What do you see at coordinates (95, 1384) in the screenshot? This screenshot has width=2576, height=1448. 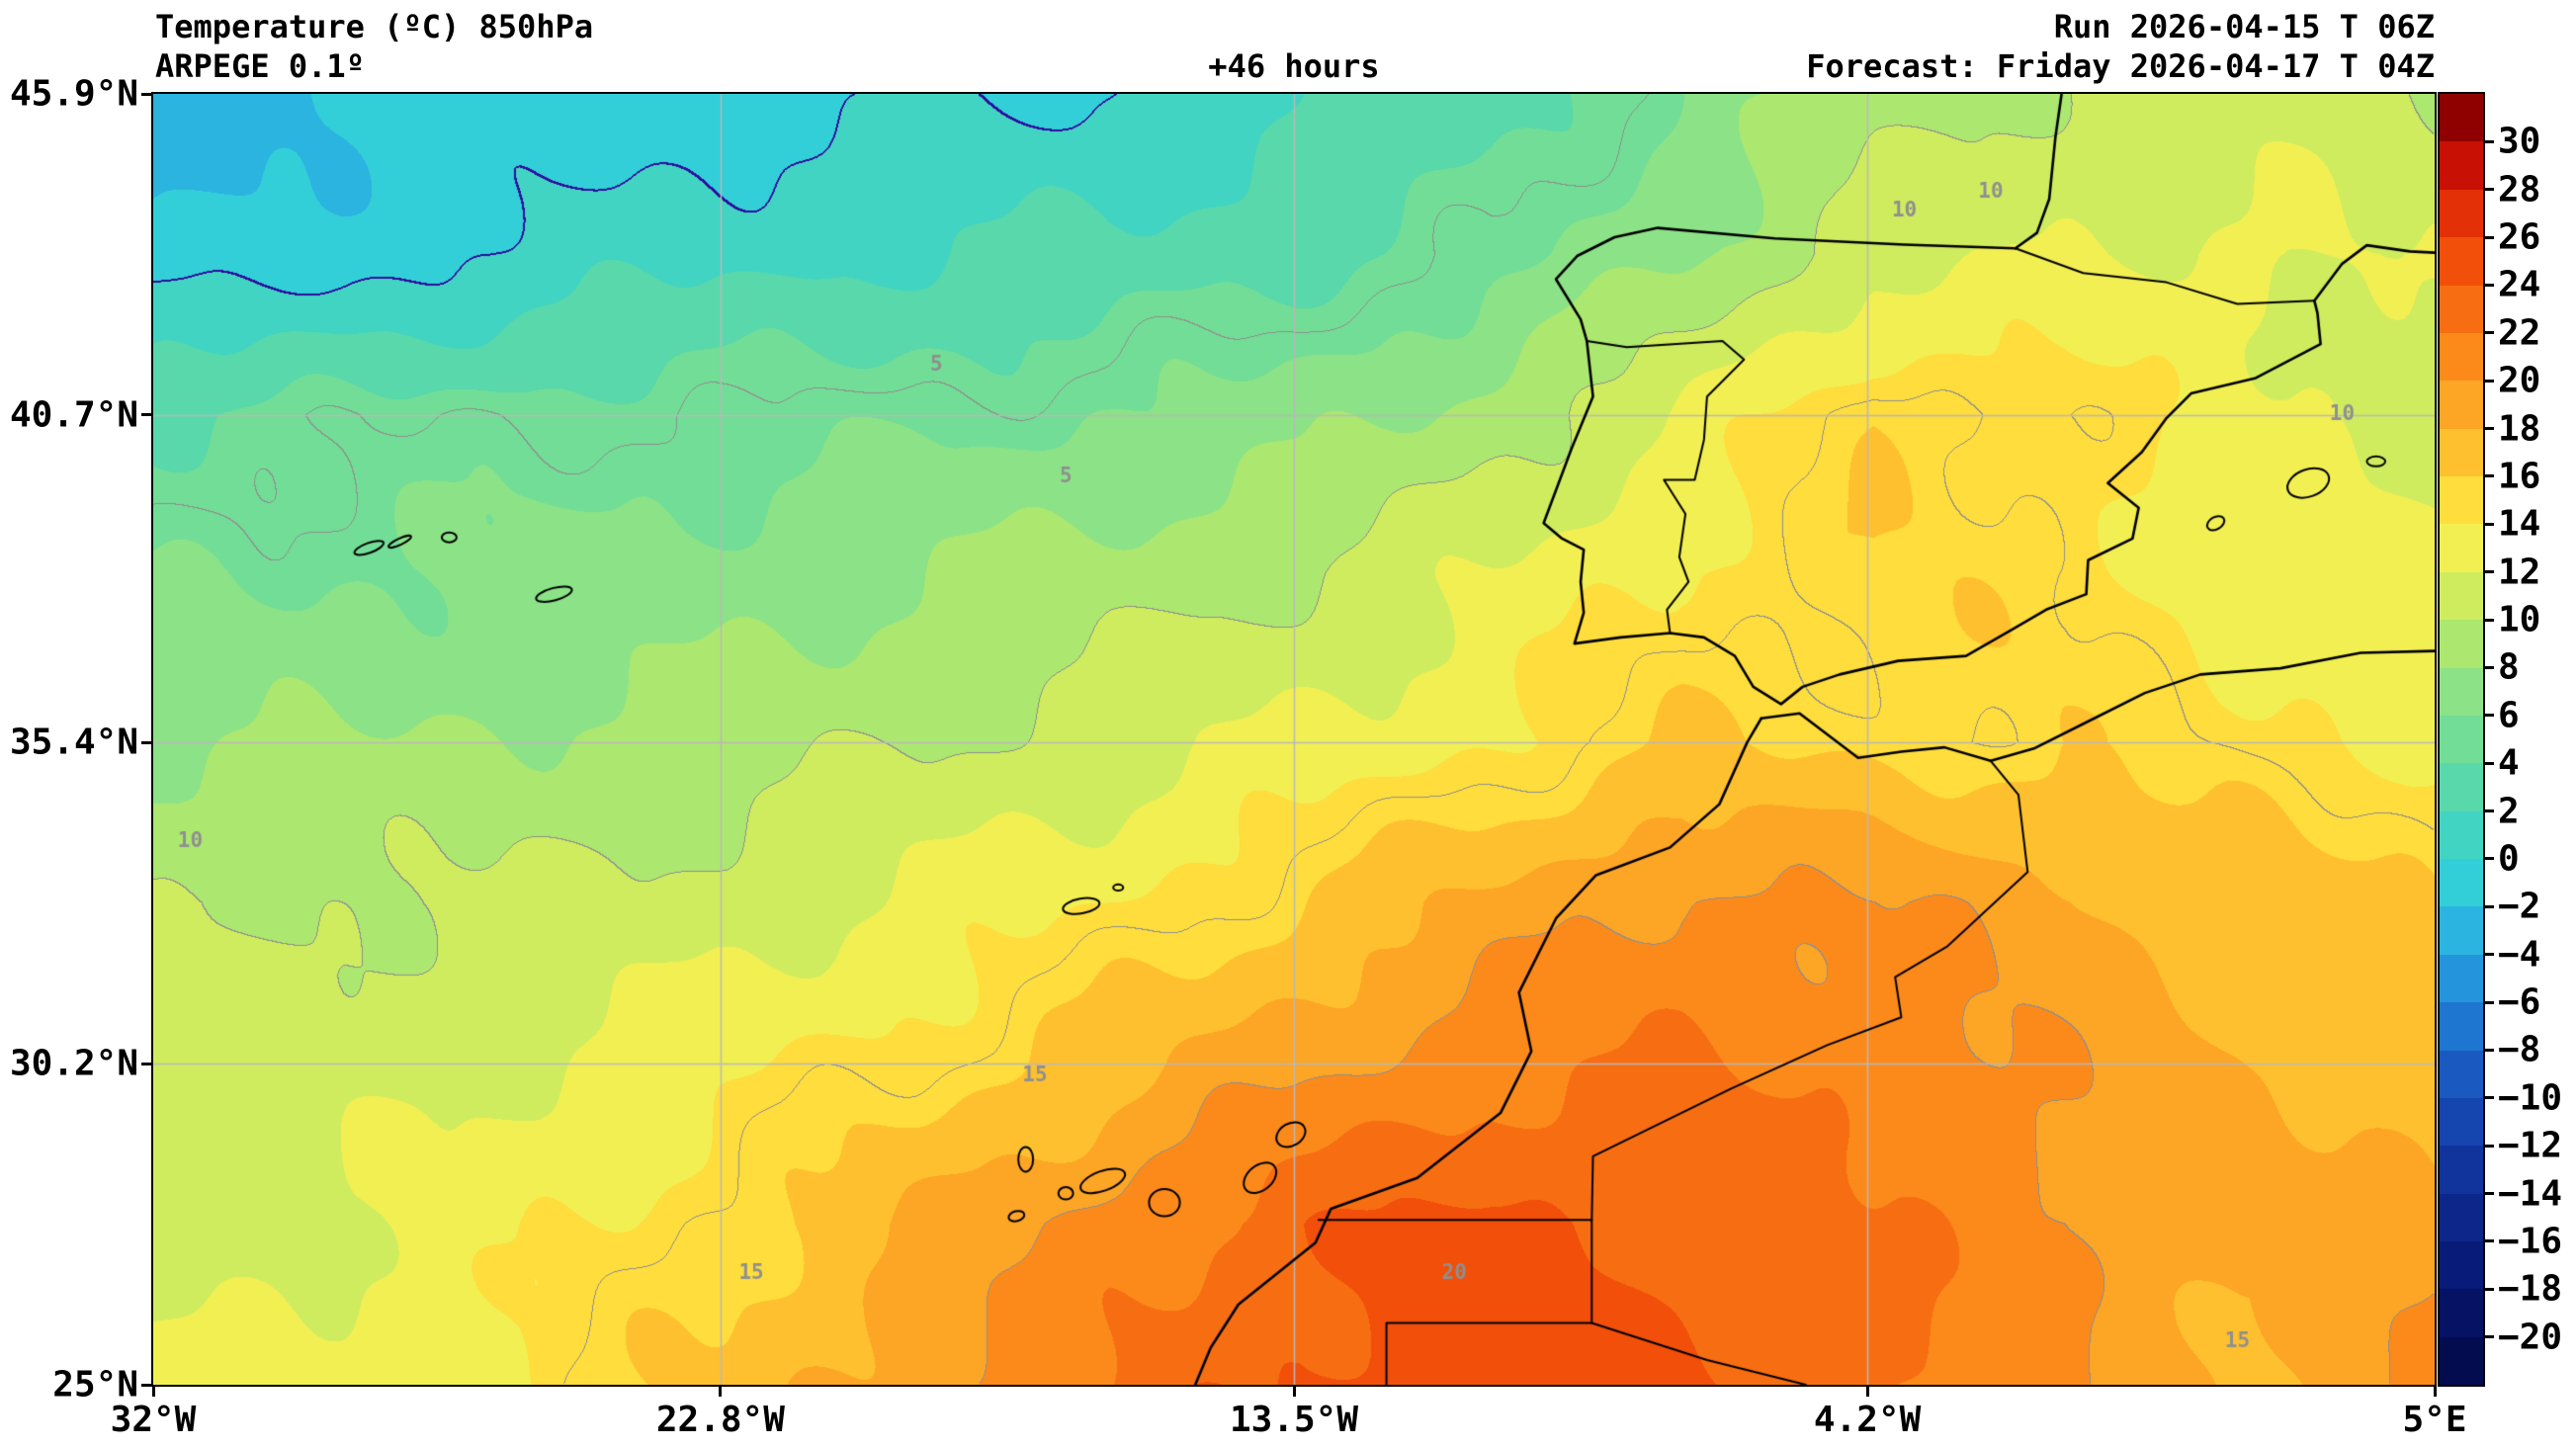 I see `y-tick-label: 25°N` at bounding box center [95, 1384].